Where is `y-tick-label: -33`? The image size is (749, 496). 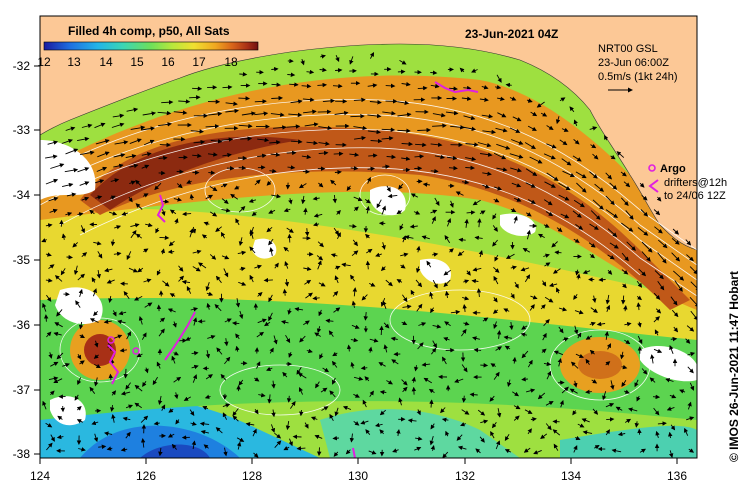
y-tick-label: -33 is located at coordinates (22, 130).